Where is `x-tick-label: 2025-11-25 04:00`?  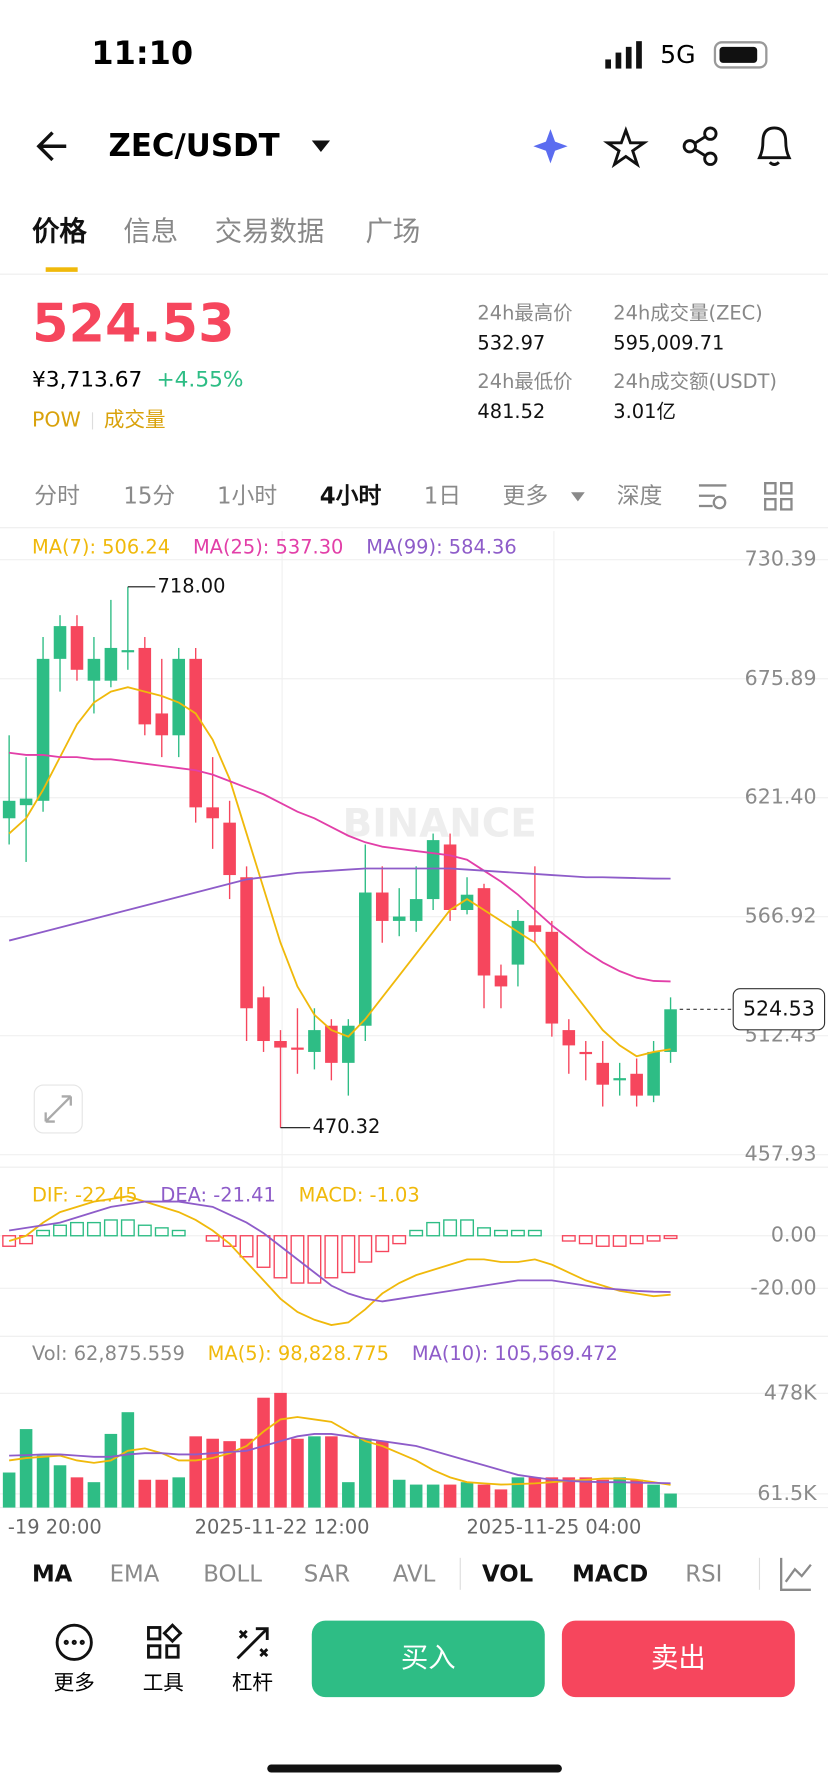
x-tick-label: 2025-11-25 04:00 is located at coordinates (553, 1527).